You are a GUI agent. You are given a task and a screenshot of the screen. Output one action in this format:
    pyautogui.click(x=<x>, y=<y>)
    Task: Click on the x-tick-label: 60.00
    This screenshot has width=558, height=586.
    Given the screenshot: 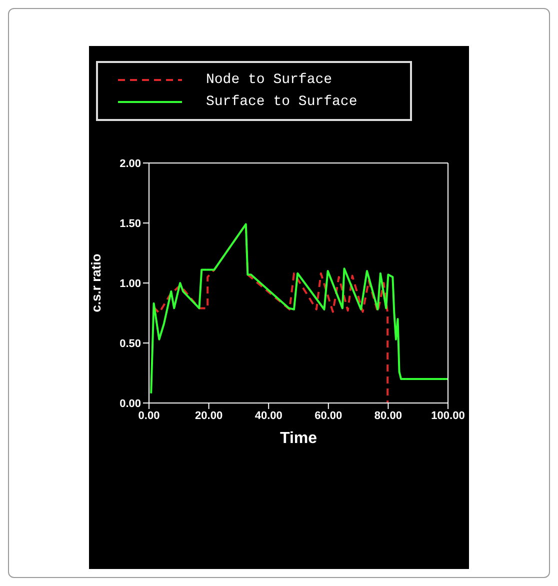 What is the action you would take?
    pyautogui.click(x=328, y=416)
    